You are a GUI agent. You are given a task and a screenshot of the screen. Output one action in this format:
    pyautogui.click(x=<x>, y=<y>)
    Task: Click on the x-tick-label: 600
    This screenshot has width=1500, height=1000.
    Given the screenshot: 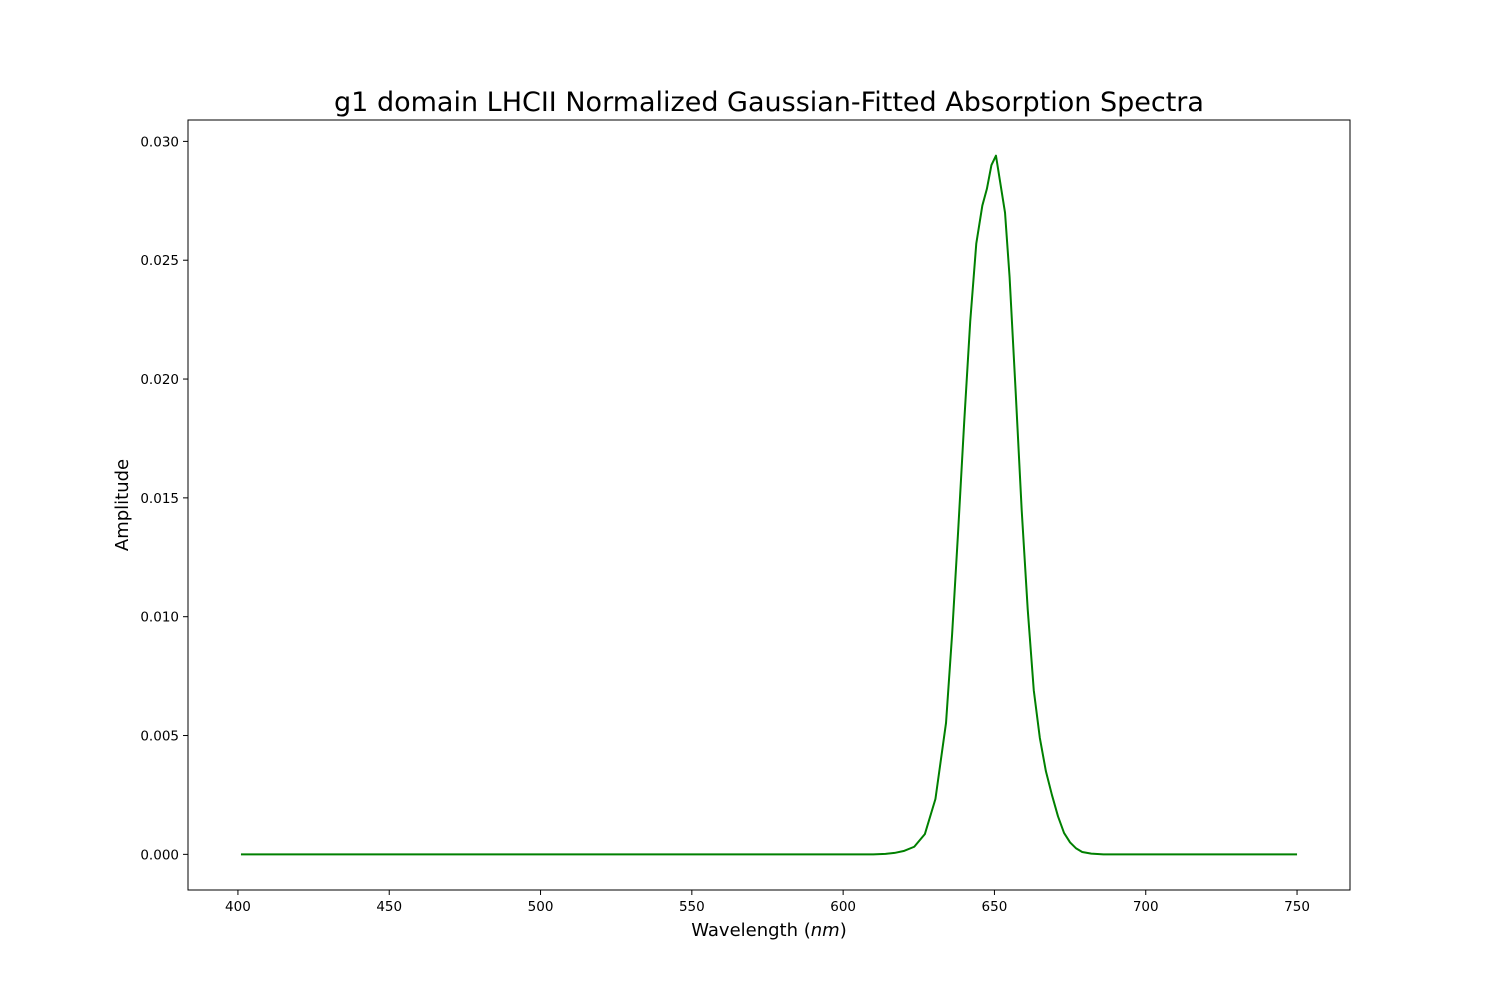 What is the action you would take?
    pyautogui.click(x=843, y=907)
    